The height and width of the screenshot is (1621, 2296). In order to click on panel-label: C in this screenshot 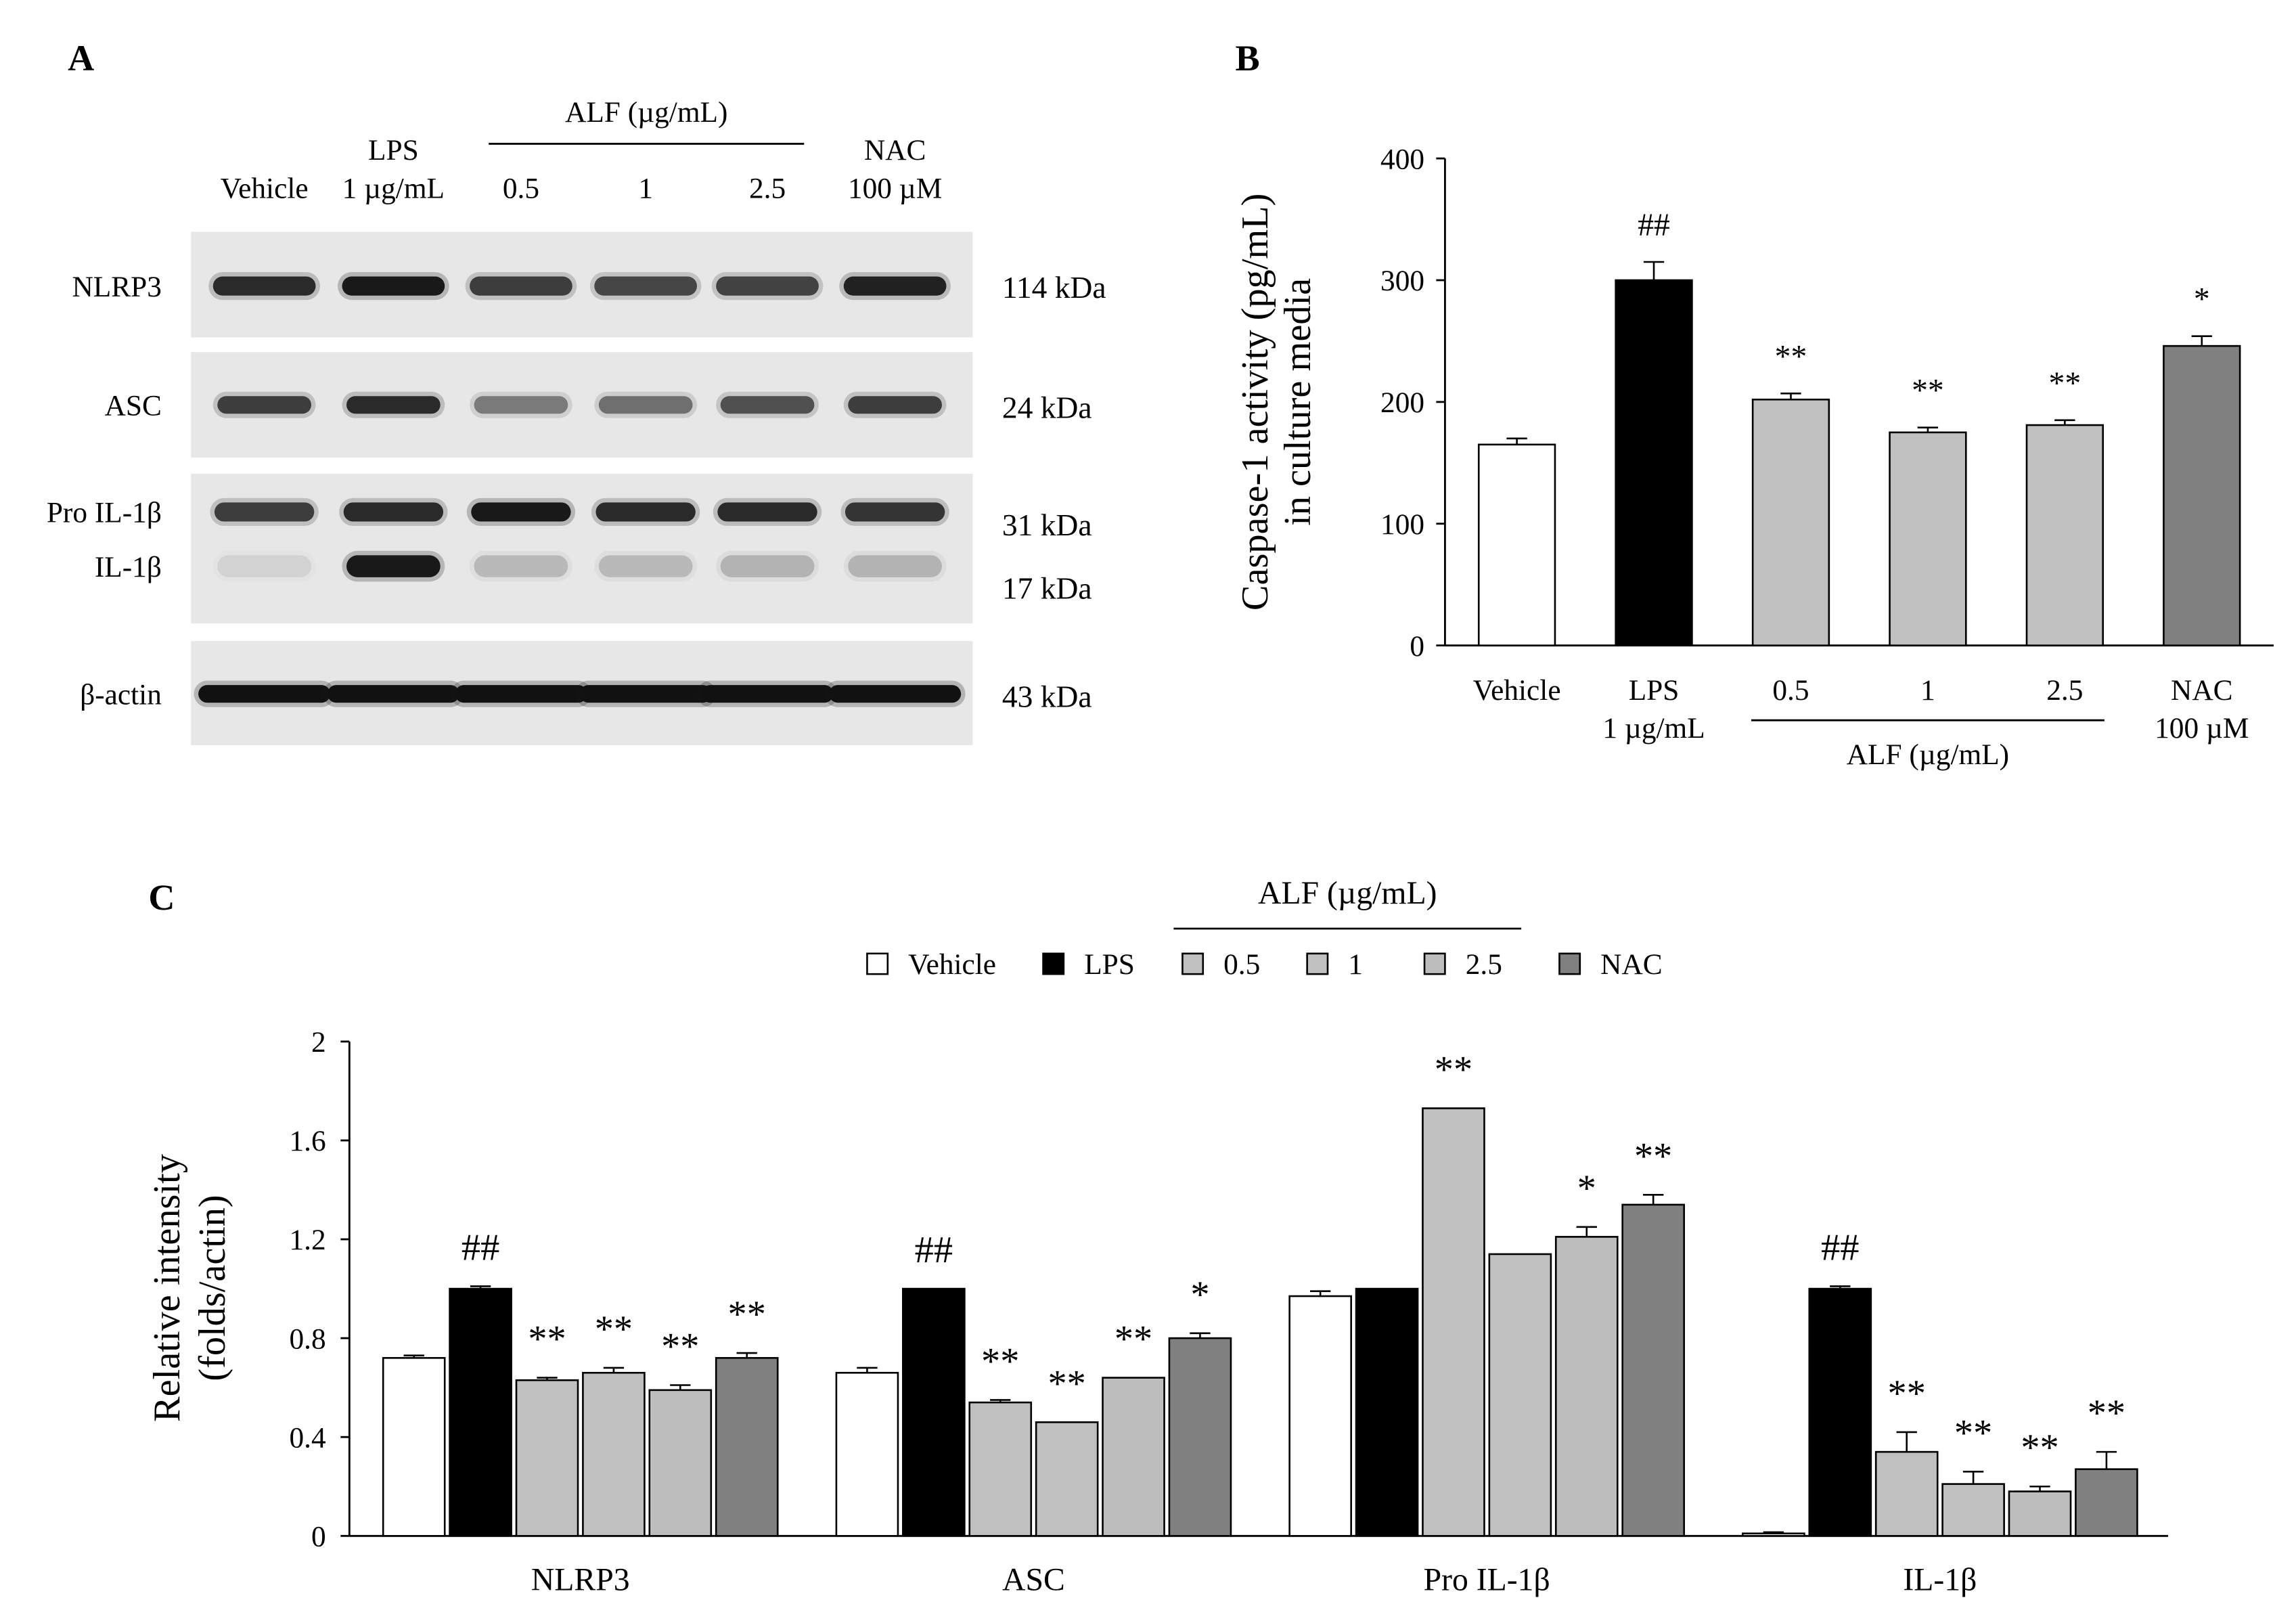, I will do `click(161, 898)`.